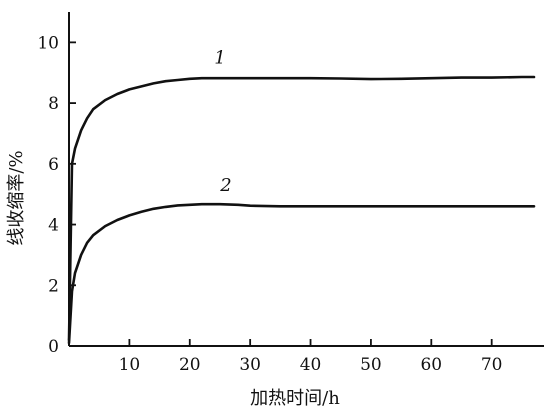 The width and height of the screenshot is (549, 411). What do you see at coordinates (250, 365) in the screenshot?
I see `x-tick-label: 30` at bounding box center [250, 365].